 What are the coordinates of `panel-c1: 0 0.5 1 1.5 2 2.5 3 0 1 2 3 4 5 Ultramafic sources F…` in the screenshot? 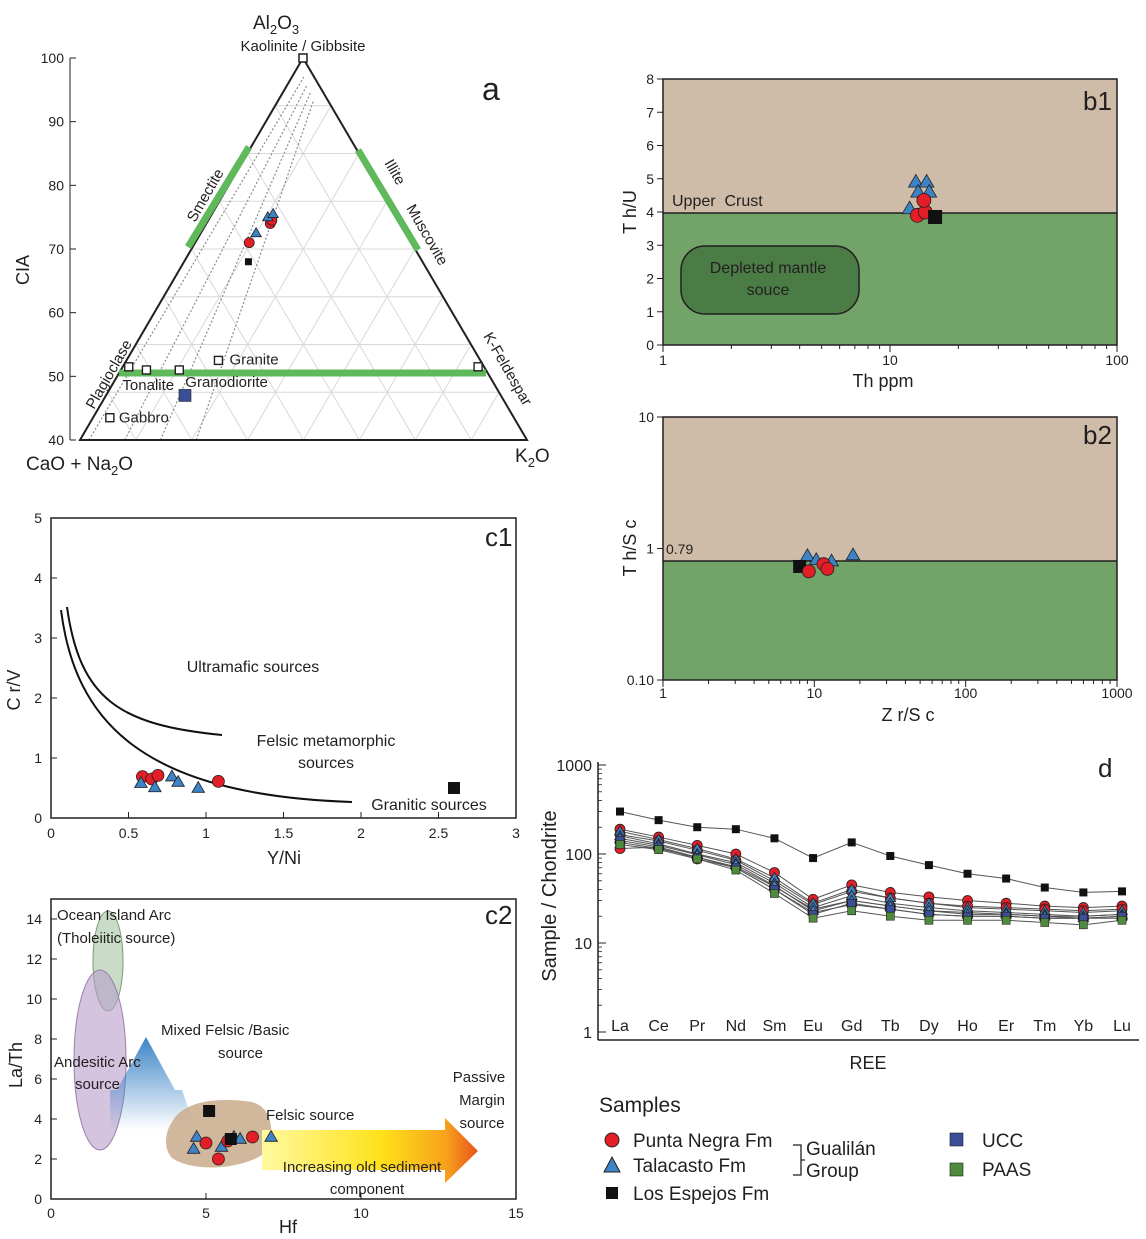 It's located at (262, 689).